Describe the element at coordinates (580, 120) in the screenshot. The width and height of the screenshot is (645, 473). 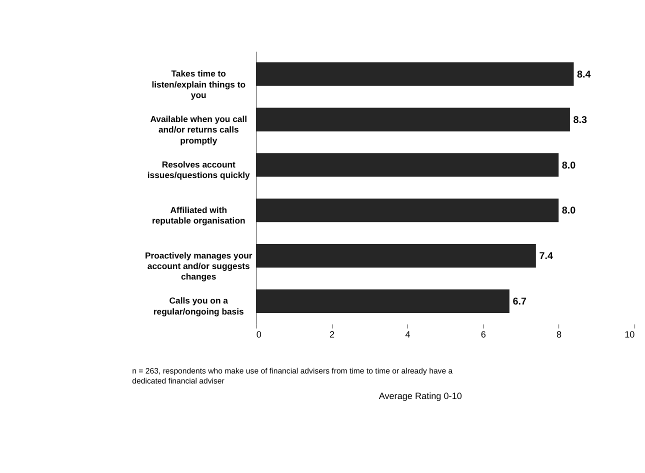
I see `data-label: 8.3` at that location.